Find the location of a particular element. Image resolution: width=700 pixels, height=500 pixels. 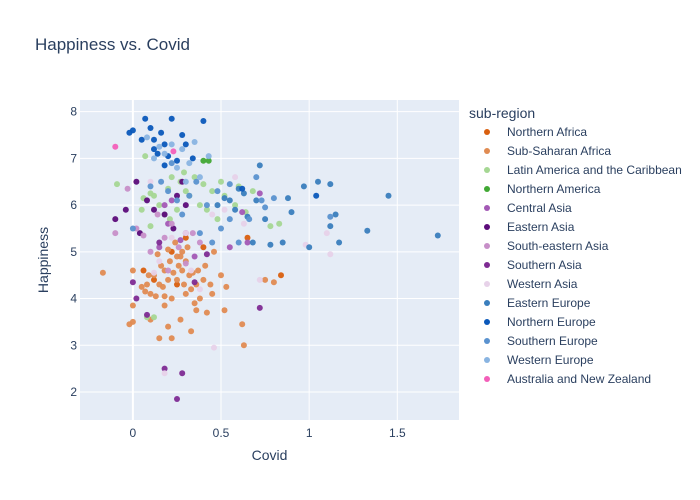

legend-item: Central Asia is located at coordinates (528, 208).